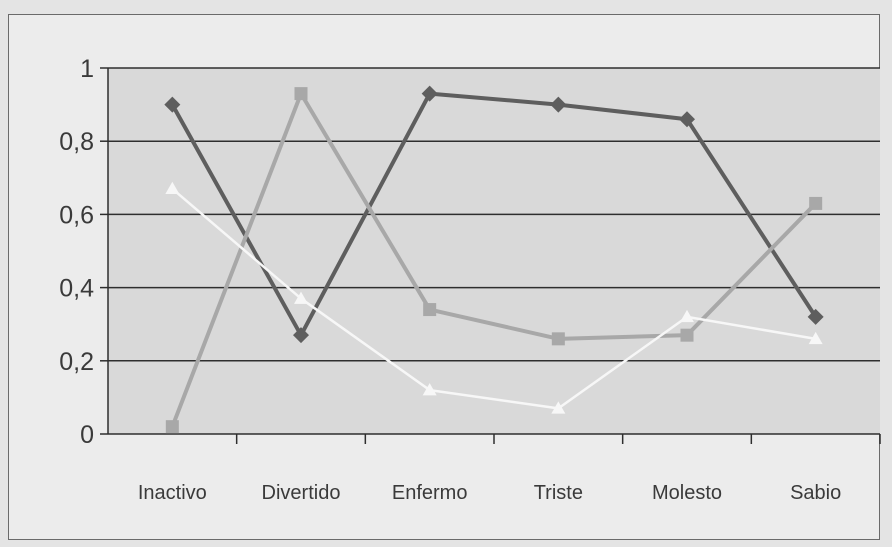  What do you see at coordinates (76, 362) in the screenshot?
I see `y-tick-label: 0,2` at bounding box center [76, 362].